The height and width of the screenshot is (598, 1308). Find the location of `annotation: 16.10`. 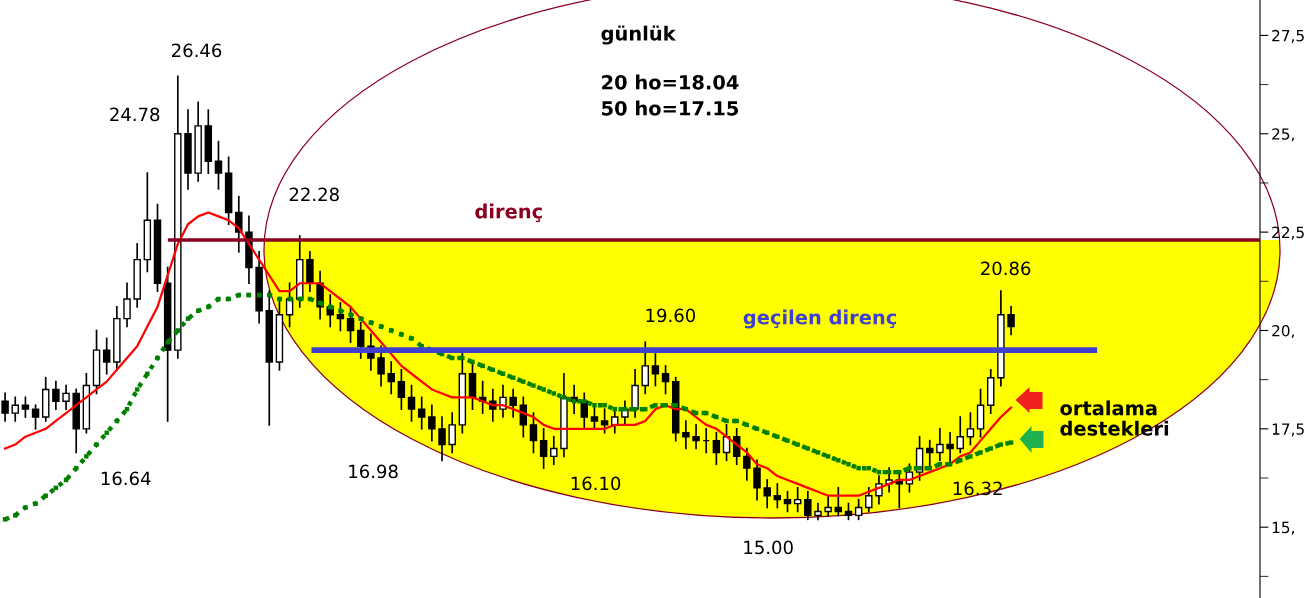

annotation: 16.10 is located at coordinates (596, 483).